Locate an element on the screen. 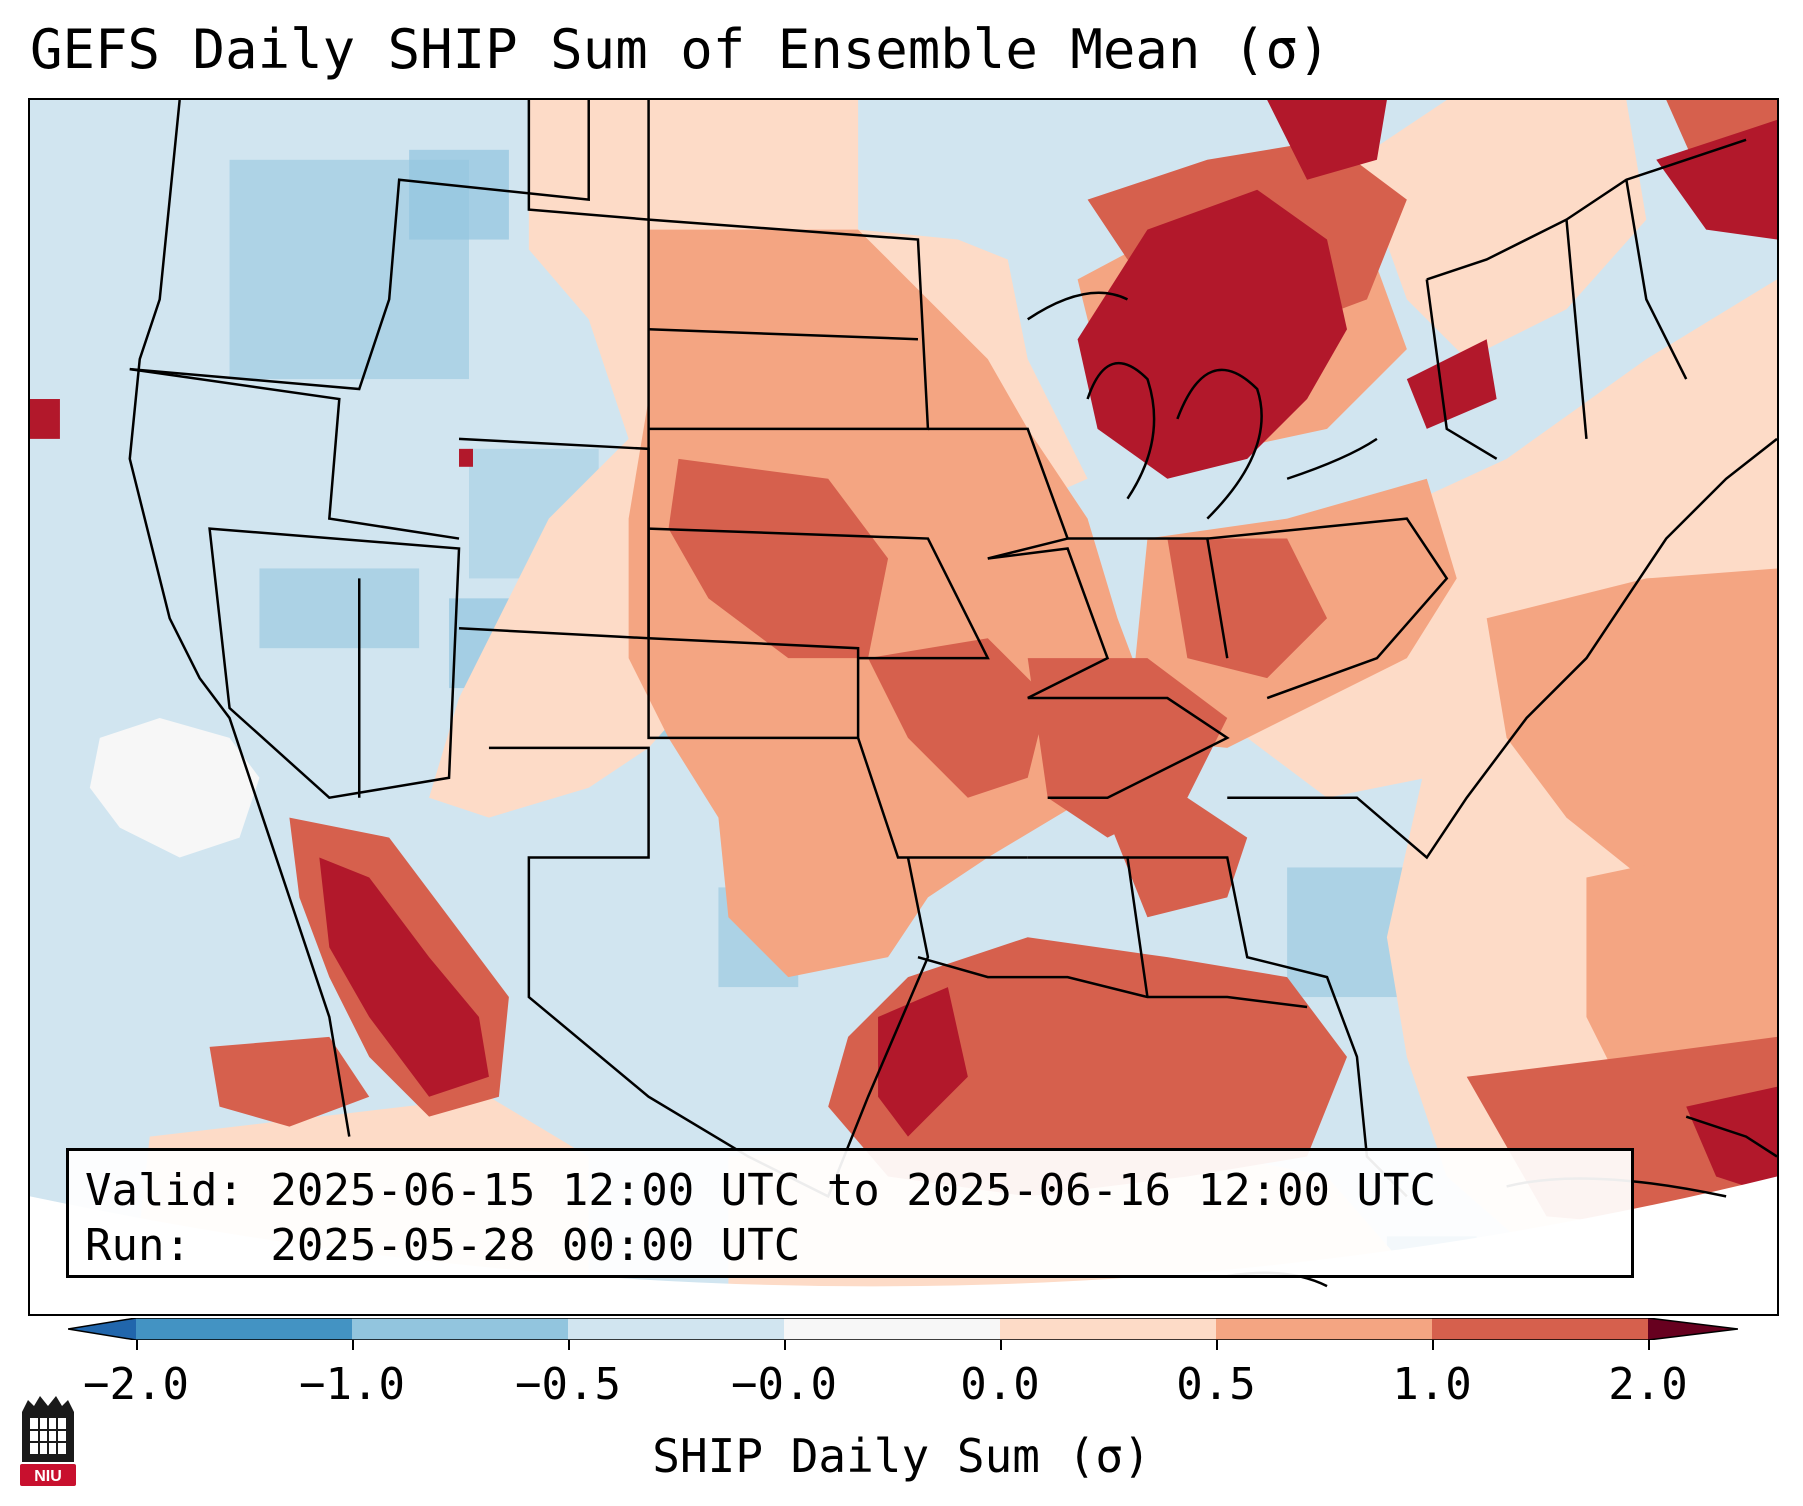 Image resolution: width=1803 pixels, height=1506 pixels. neutral-patch is located at coordinates (174, 787).